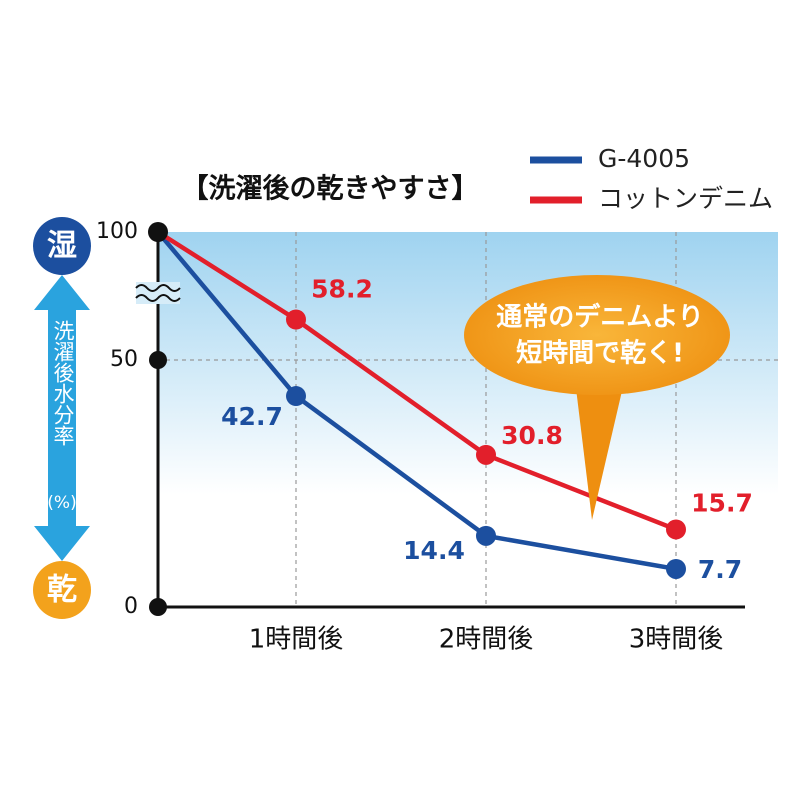 The width and height of the screenshot is (800, 800). I want to click on axis-break, so click(158, 293).